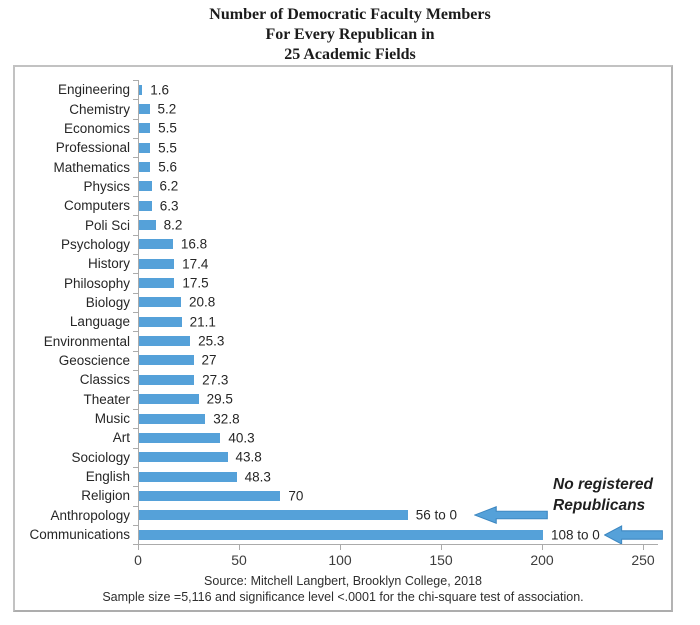 Image resolution: width=700 pixels, height=625 pixels. Describe the element at coordinates (168, 167) in the screenshot. I see `value-label: 5.6` at that location.